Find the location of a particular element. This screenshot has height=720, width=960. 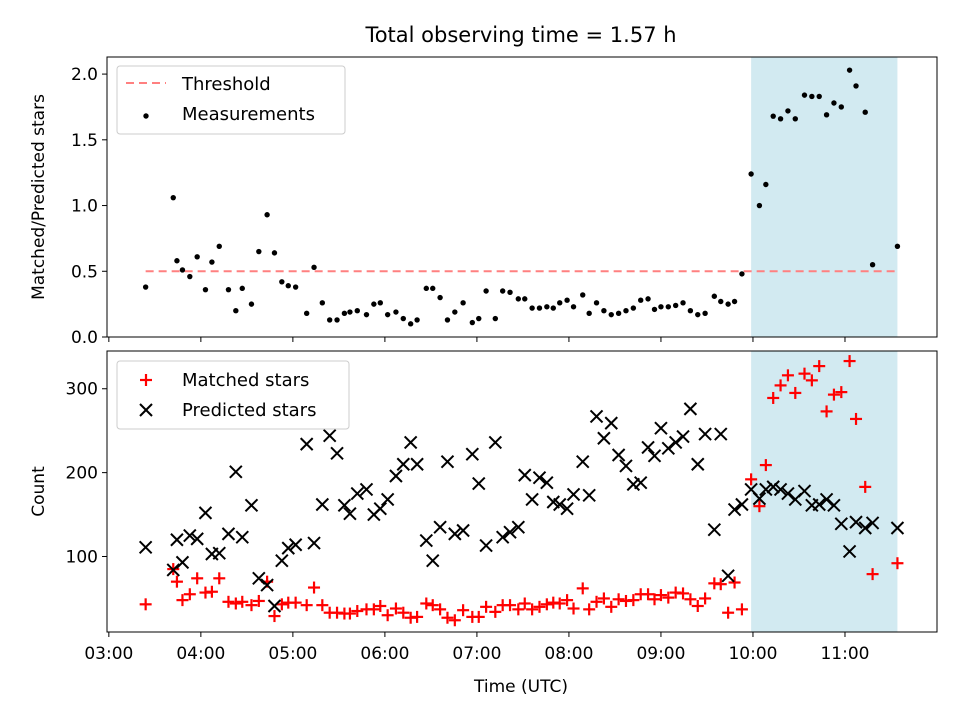

legend-box is located at coordinates (233, 395).